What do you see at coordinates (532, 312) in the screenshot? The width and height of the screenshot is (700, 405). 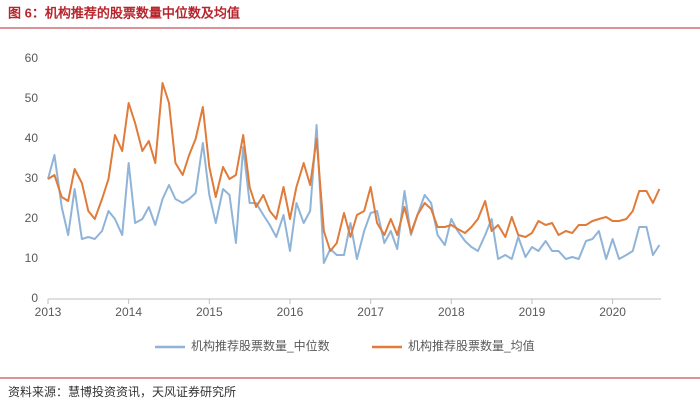 I see `x-tick-label: 2019` at bounding box center [532, 312].